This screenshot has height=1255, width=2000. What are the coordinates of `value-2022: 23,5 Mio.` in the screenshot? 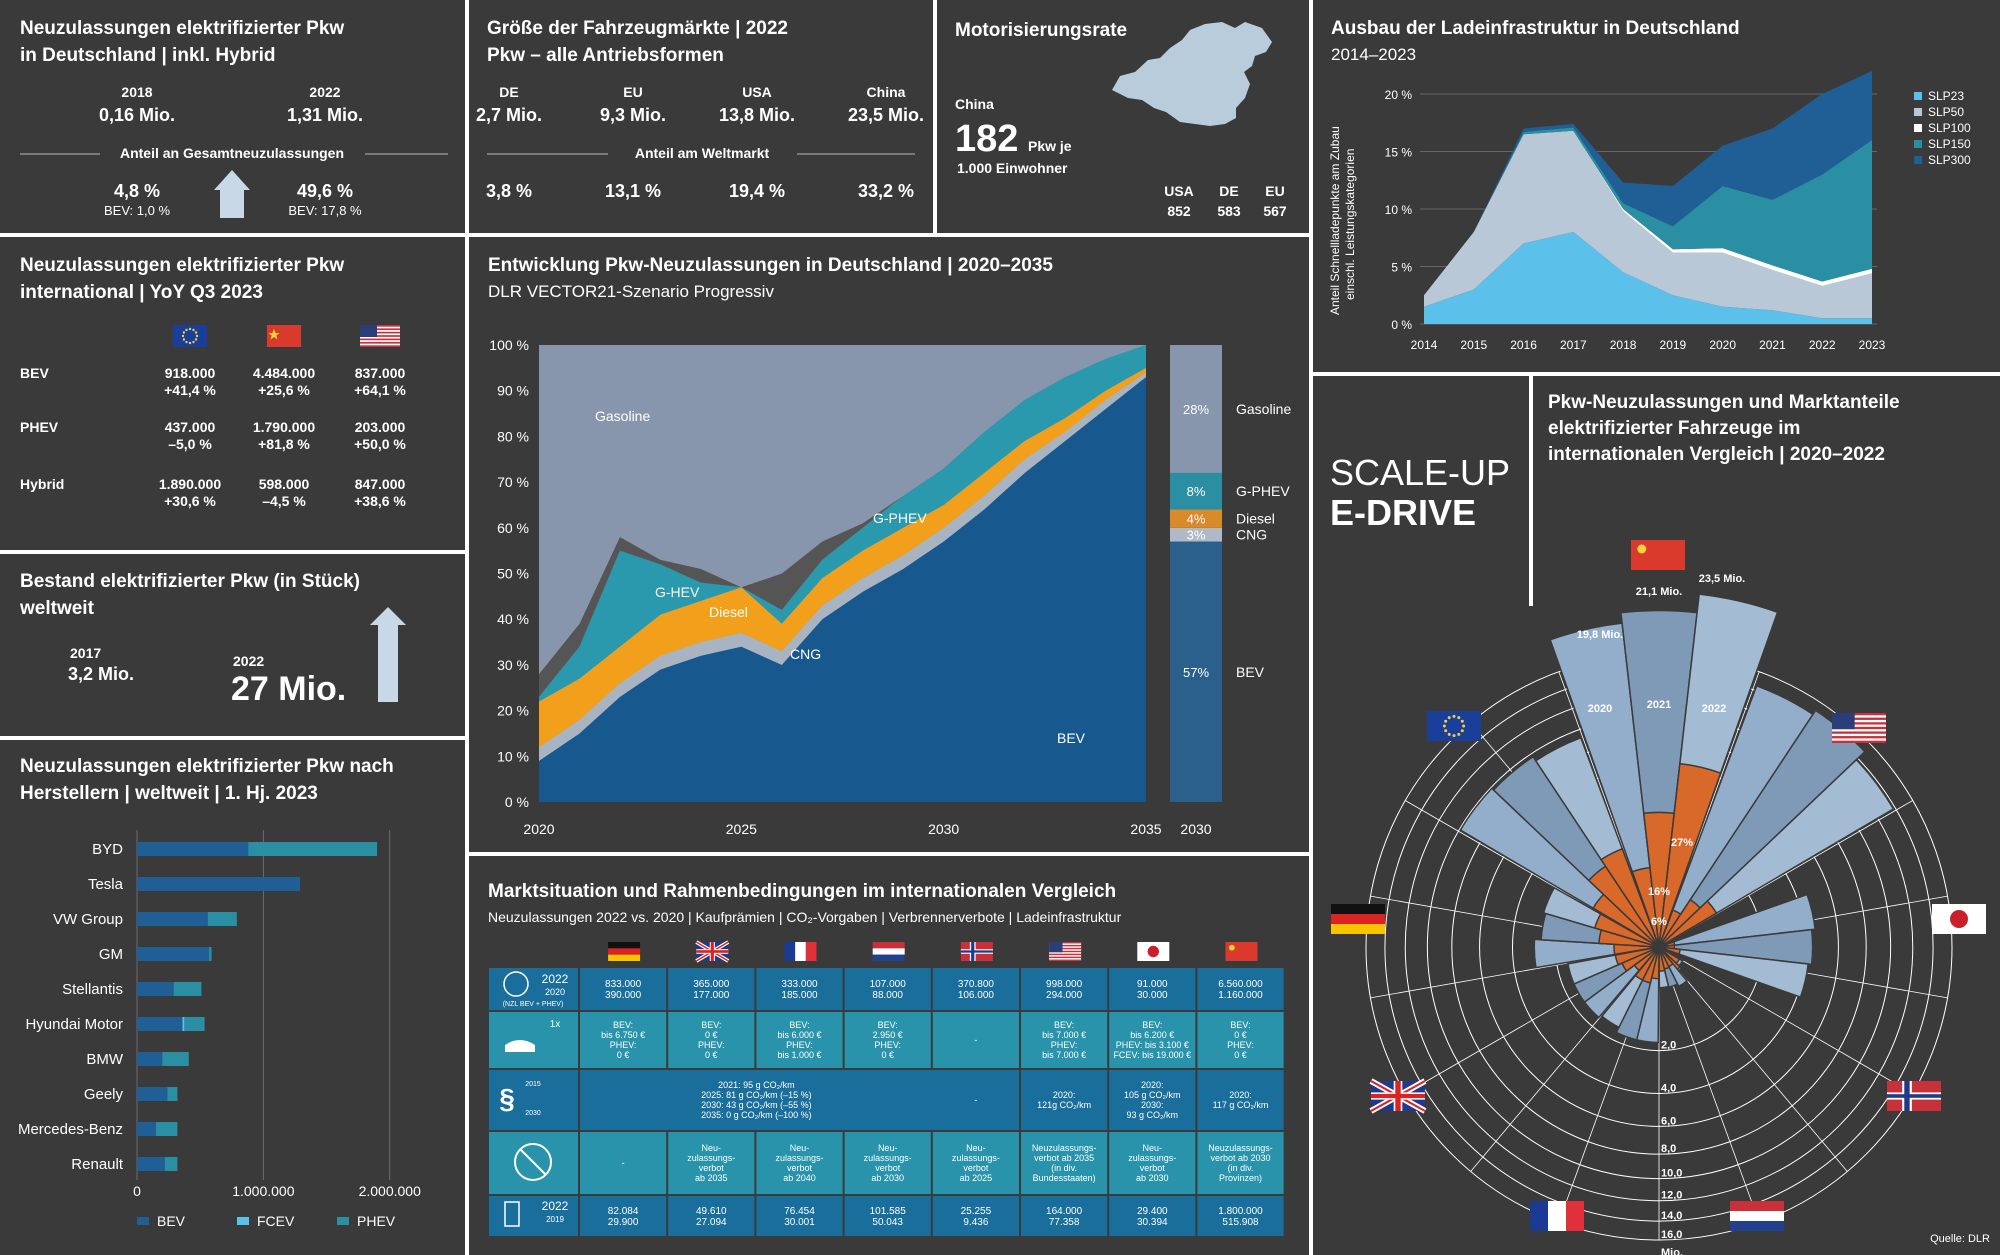 It's located at (1722, 579).